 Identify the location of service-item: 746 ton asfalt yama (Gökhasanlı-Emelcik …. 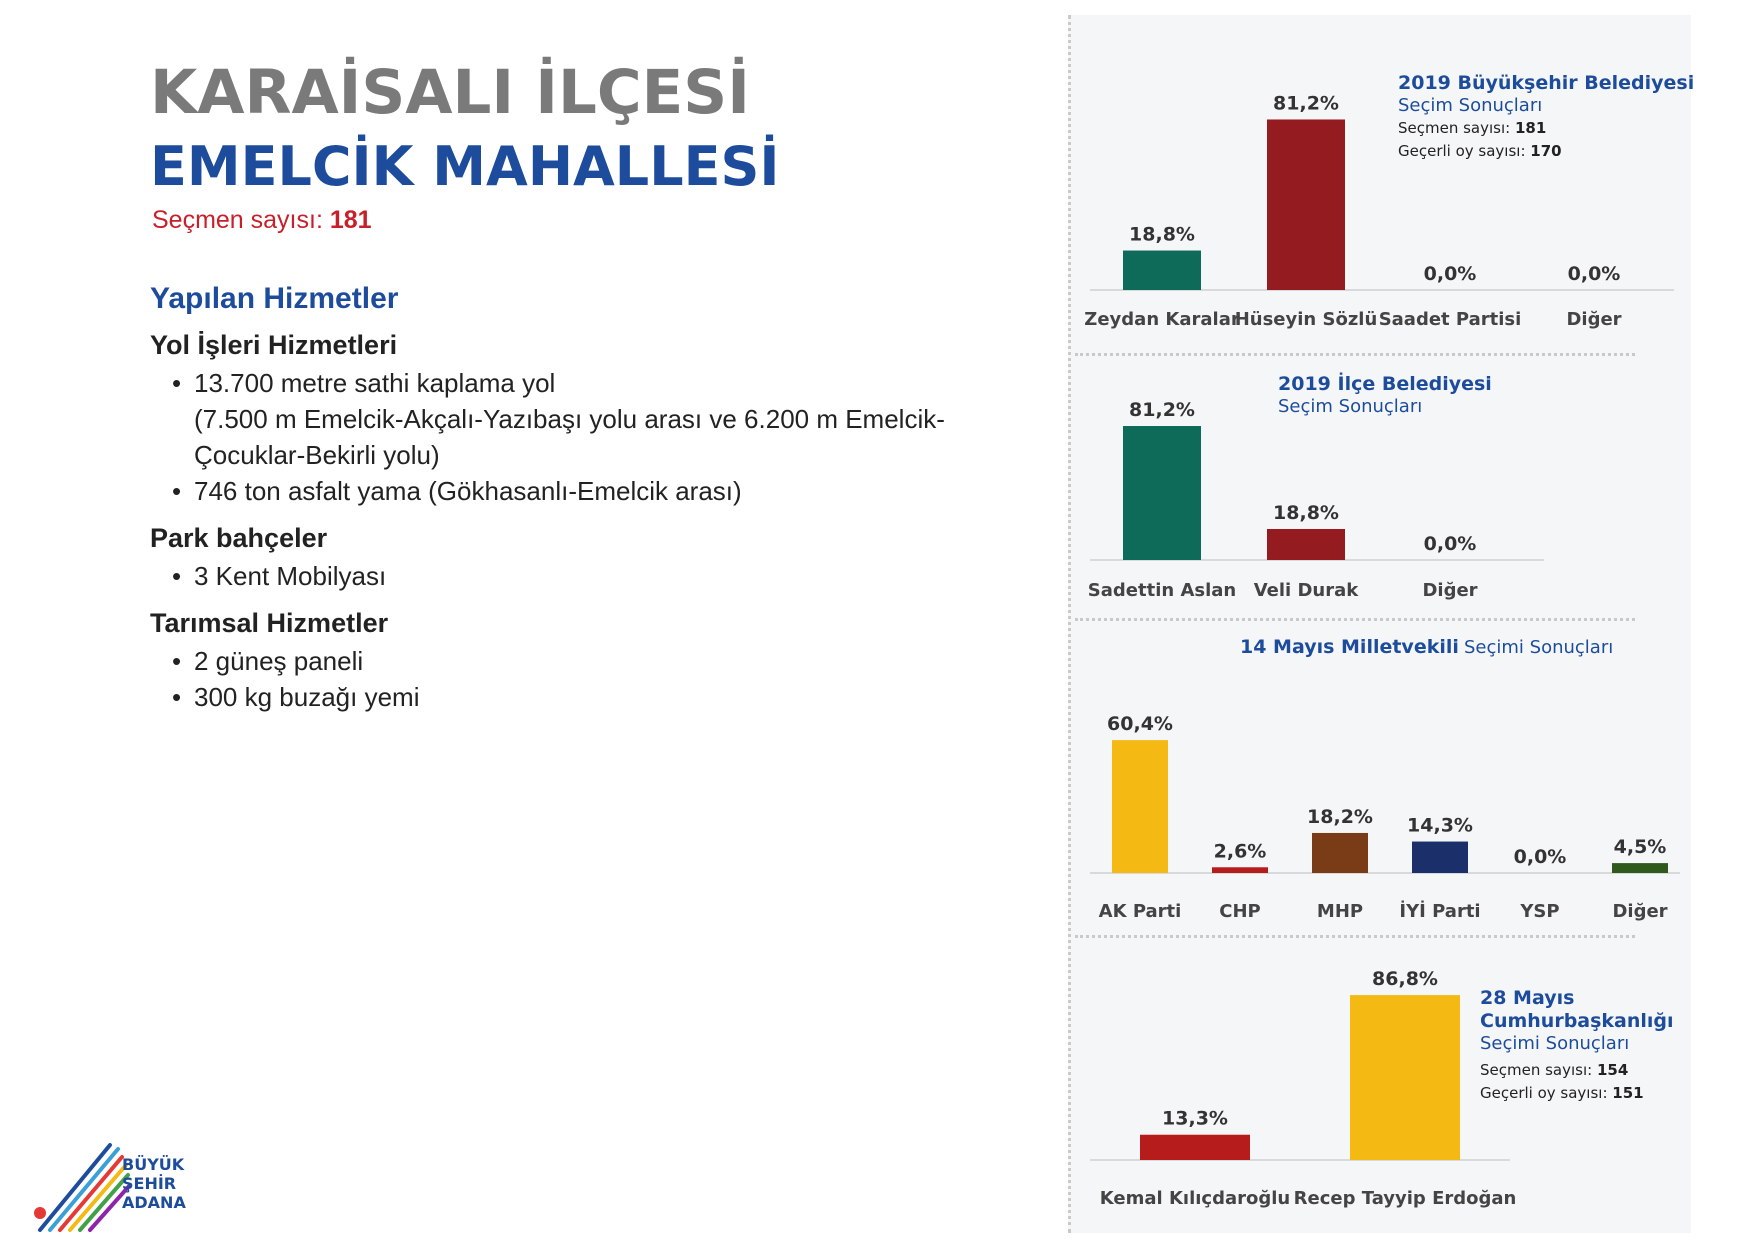
(560, 491).